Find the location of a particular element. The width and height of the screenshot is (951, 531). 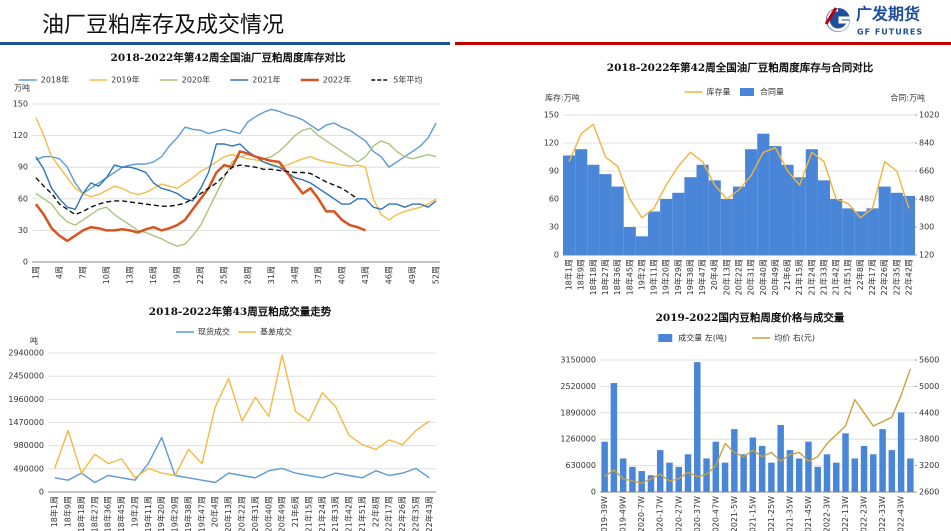

header-rule-blue is located at coordinates (225, 43).